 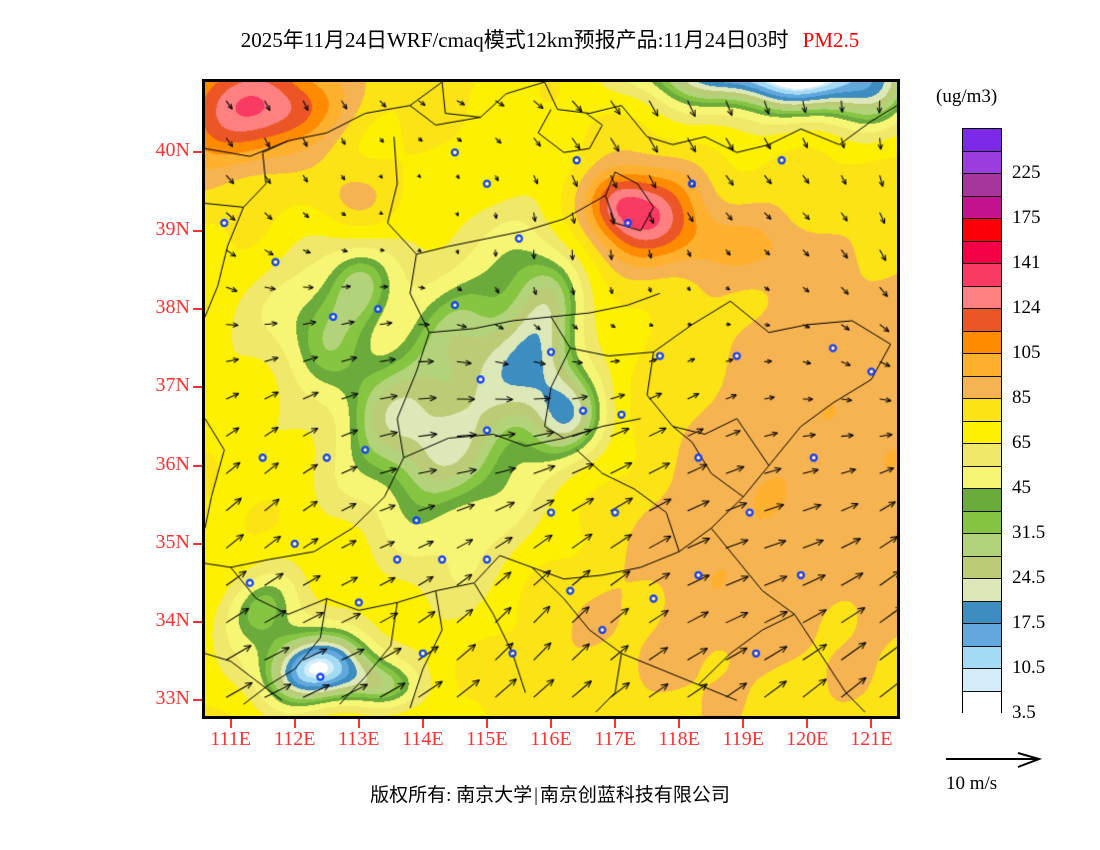 What do you see at coordinates (1029, 667) in the screenshot?
I see `colorbar-tick-label: 10.5` at bounding box center [1029, 667].